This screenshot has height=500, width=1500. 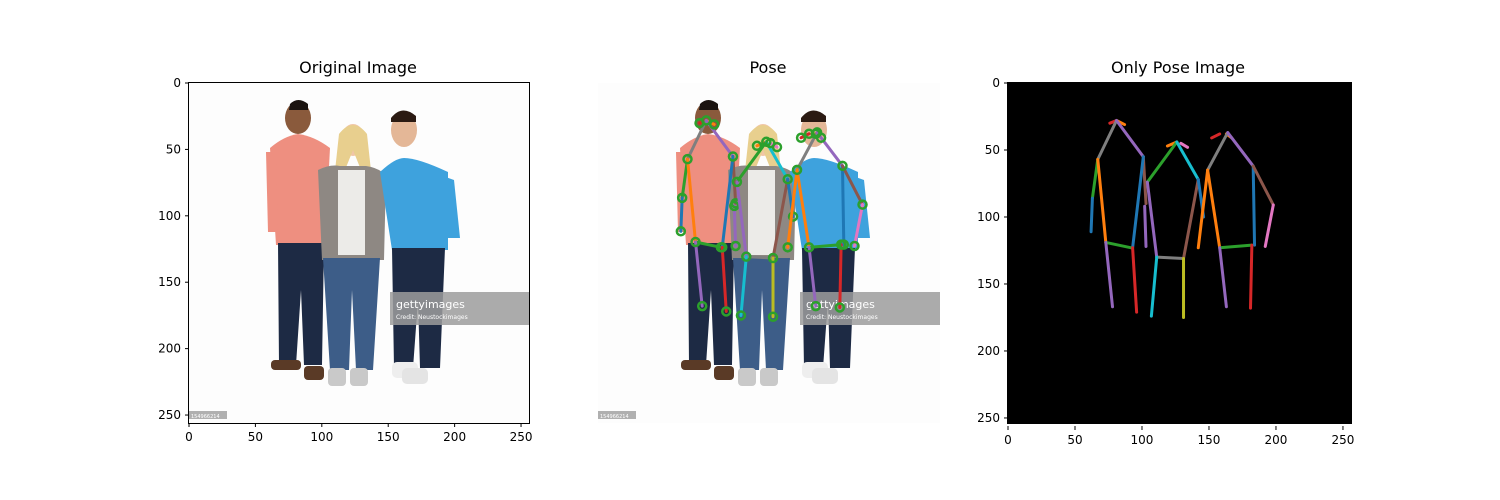 I want to click on x-tick-label: 50, so click(x=255, y=437).